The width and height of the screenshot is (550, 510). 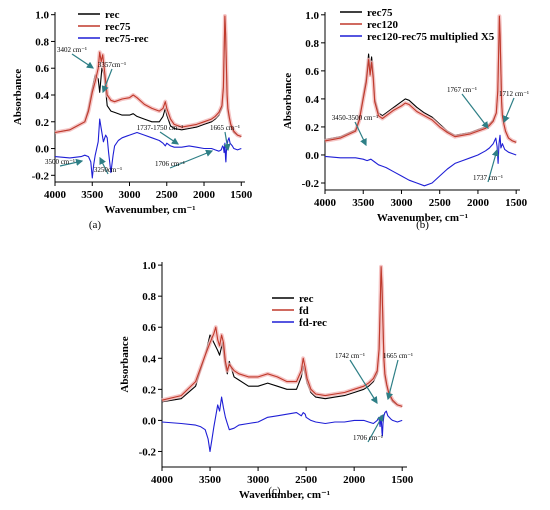 I want to click on legend-label: rec75-rec, so click(x=127, y=39).